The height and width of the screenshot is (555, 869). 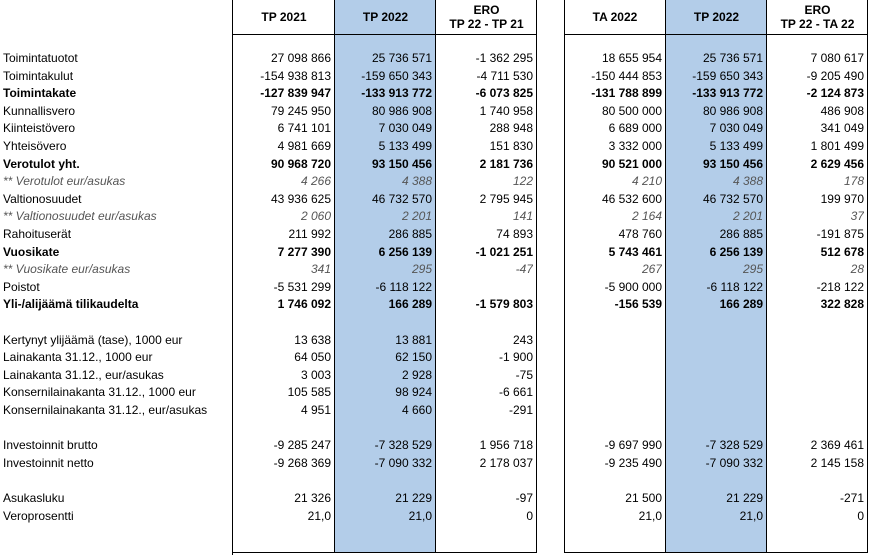 I want to click on value-cell: 43 936 625, so click(x=300, y=198).